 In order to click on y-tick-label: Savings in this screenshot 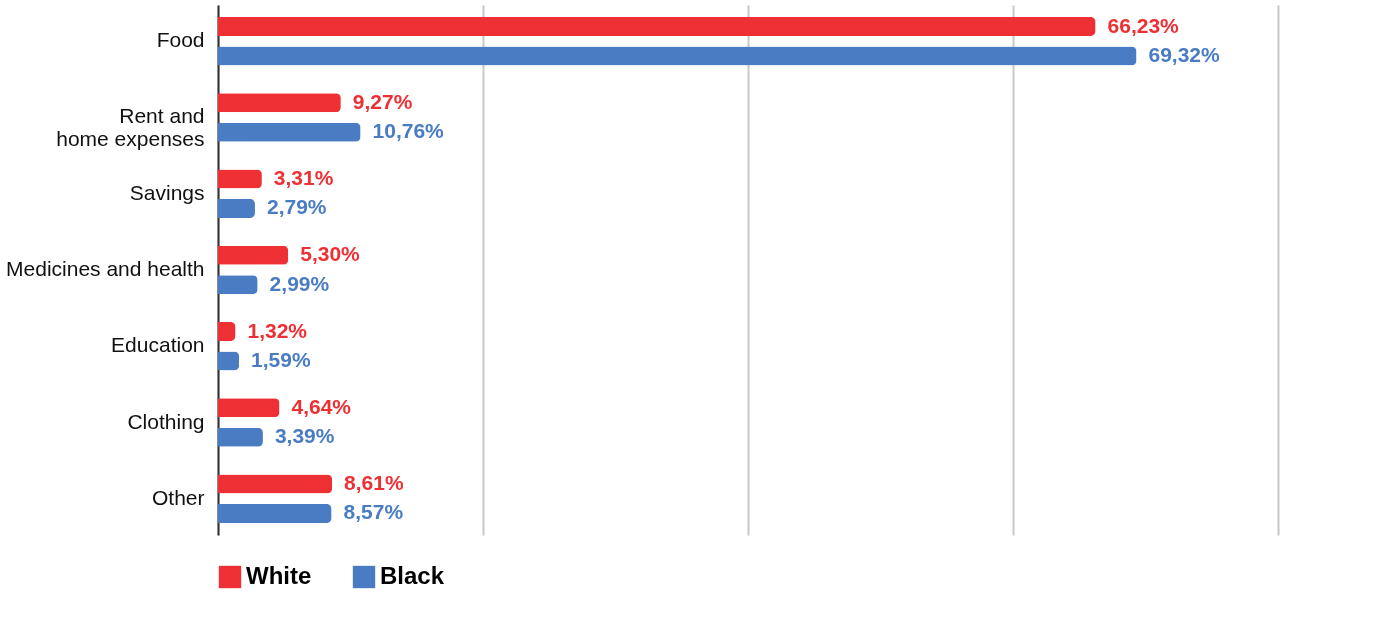, I will do `click(167, 192)`.